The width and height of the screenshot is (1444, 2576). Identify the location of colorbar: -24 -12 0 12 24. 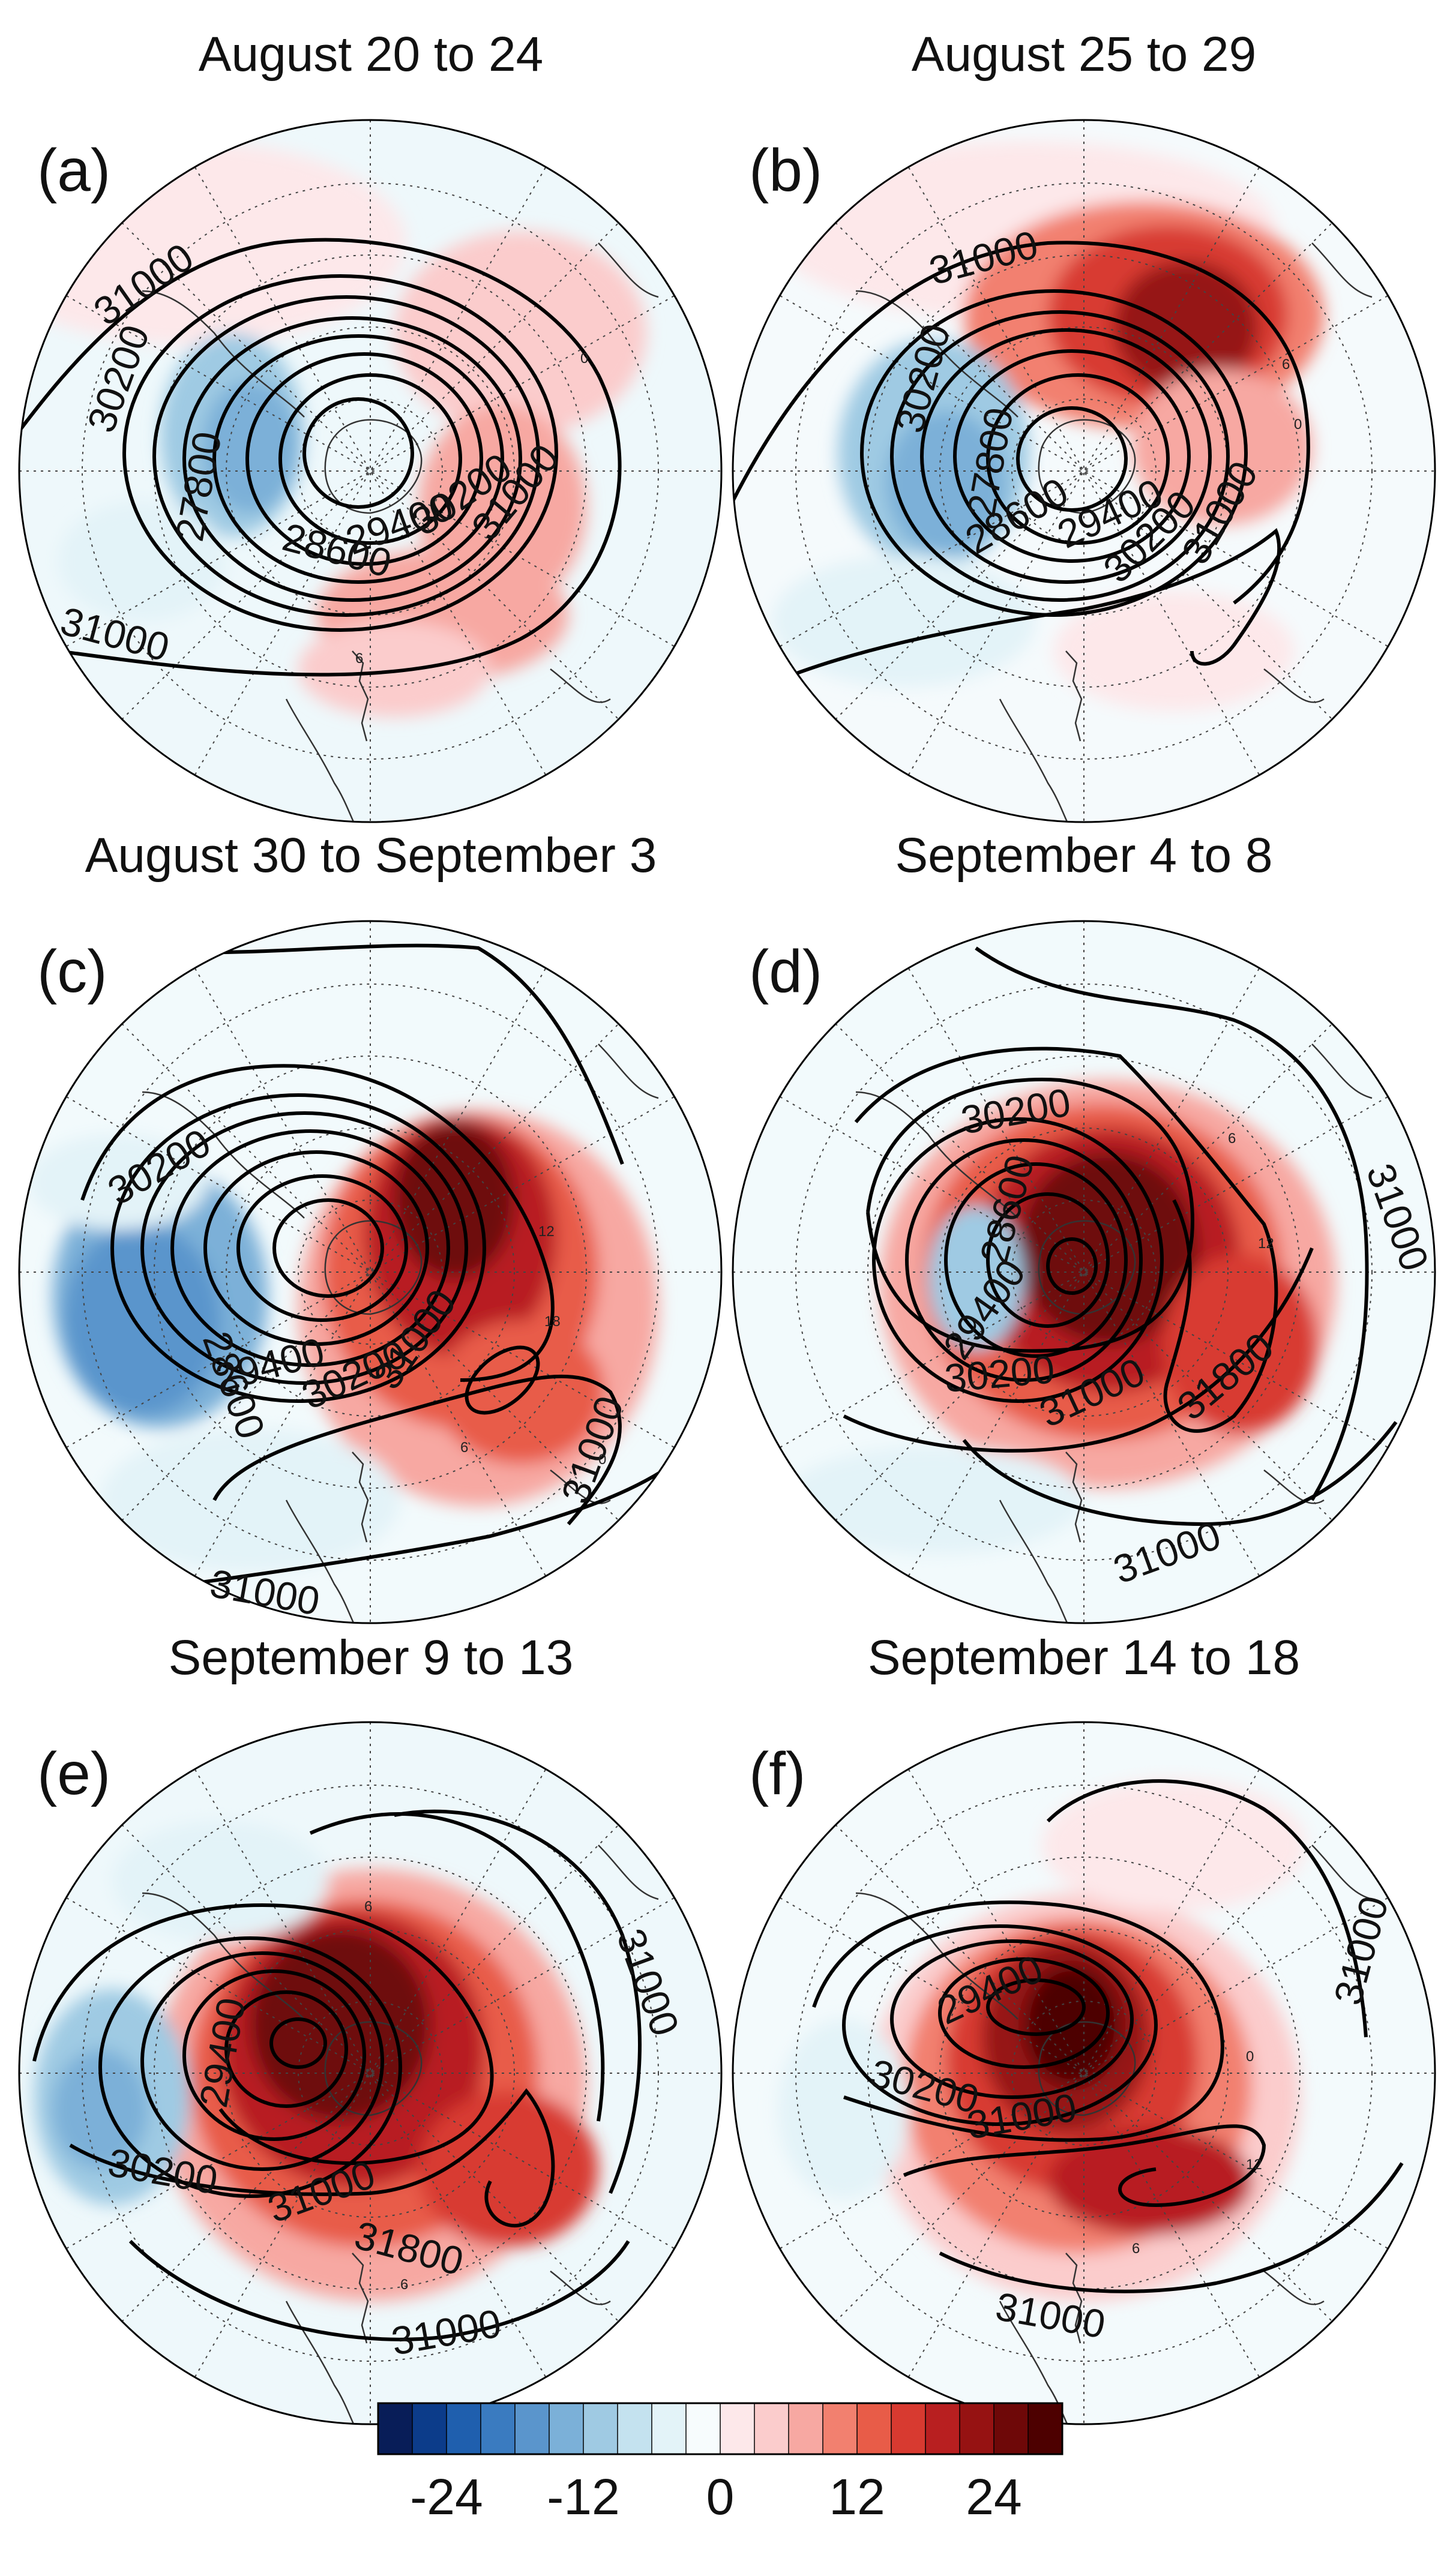
(720, 2463).